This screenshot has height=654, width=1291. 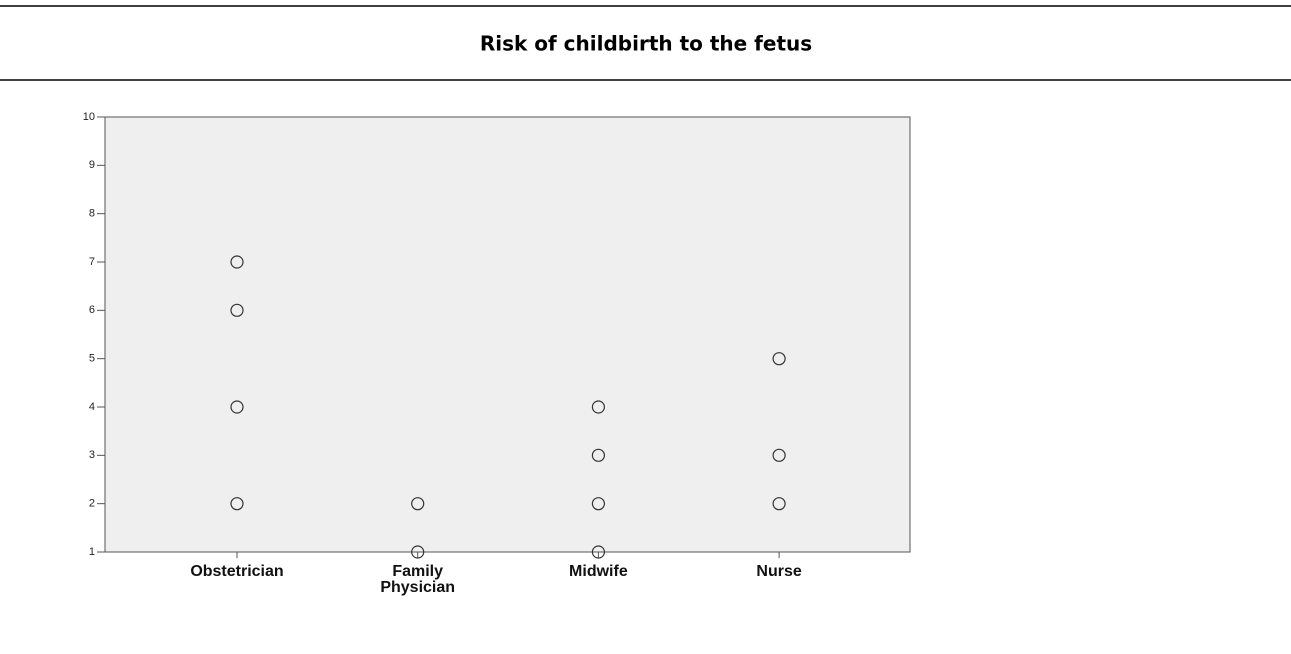 What do you see at coordinates (92, 552) in the screenshot?
I see `y-tick-label: 1` at bounding box center [92, 552].